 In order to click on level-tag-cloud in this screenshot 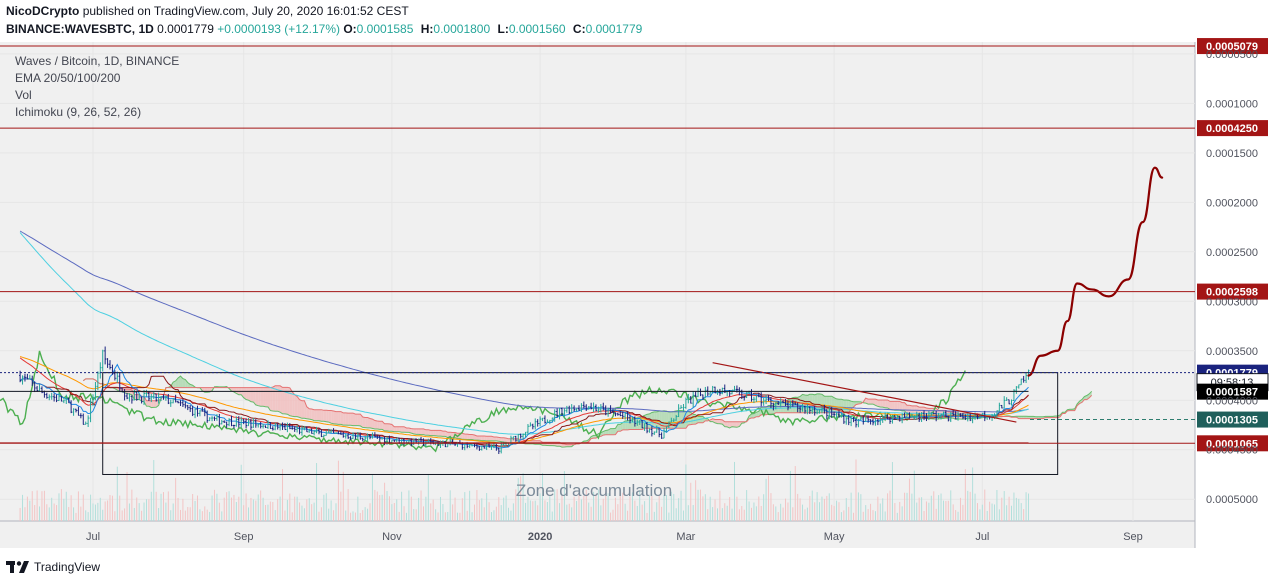, I will do `click(1232, 419)`.